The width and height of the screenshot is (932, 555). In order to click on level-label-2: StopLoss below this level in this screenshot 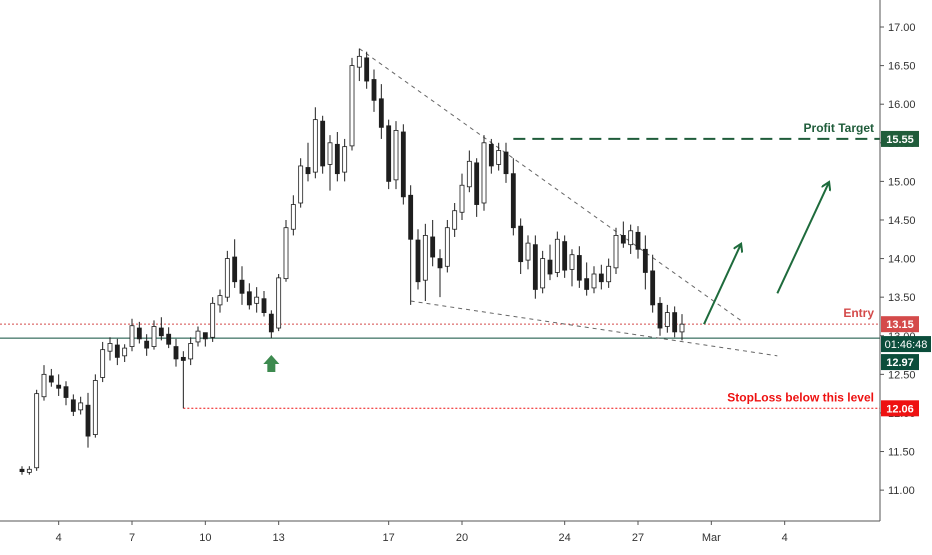, I will do `click(800, 397)`.